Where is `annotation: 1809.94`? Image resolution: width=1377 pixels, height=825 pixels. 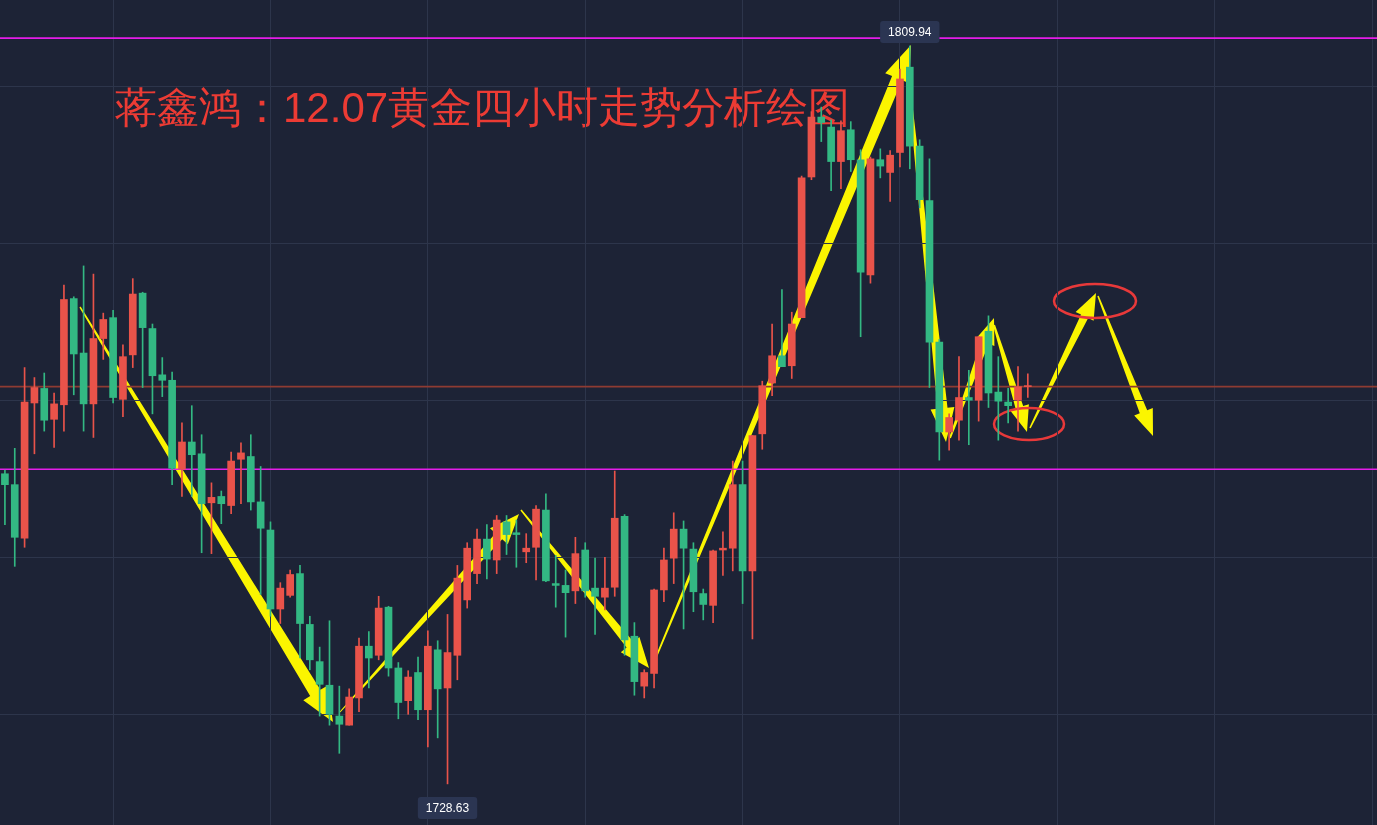 annotation: 1809.94 is located at coordinates (910, 32).